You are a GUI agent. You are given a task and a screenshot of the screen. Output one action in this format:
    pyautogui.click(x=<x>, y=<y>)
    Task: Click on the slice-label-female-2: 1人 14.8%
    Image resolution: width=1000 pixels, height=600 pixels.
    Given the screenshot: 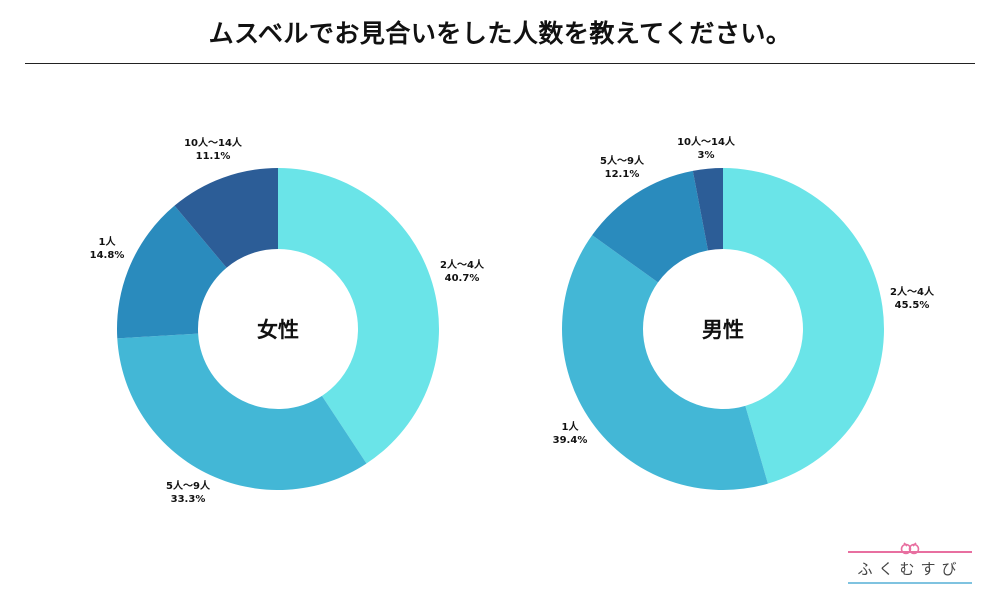 What is the action you would take?
    pyautogui.click(x=107, y=248)
    